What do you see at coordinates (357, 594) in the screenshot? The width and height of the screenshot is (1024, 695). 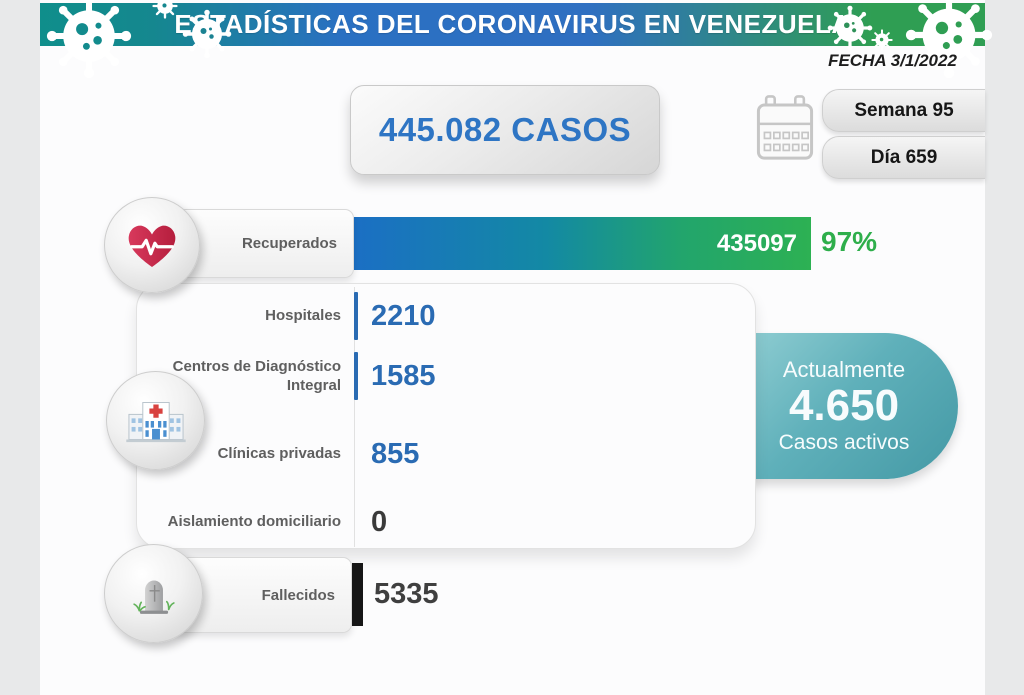 I see `deceased-tick` at bounding box center [357, 594].